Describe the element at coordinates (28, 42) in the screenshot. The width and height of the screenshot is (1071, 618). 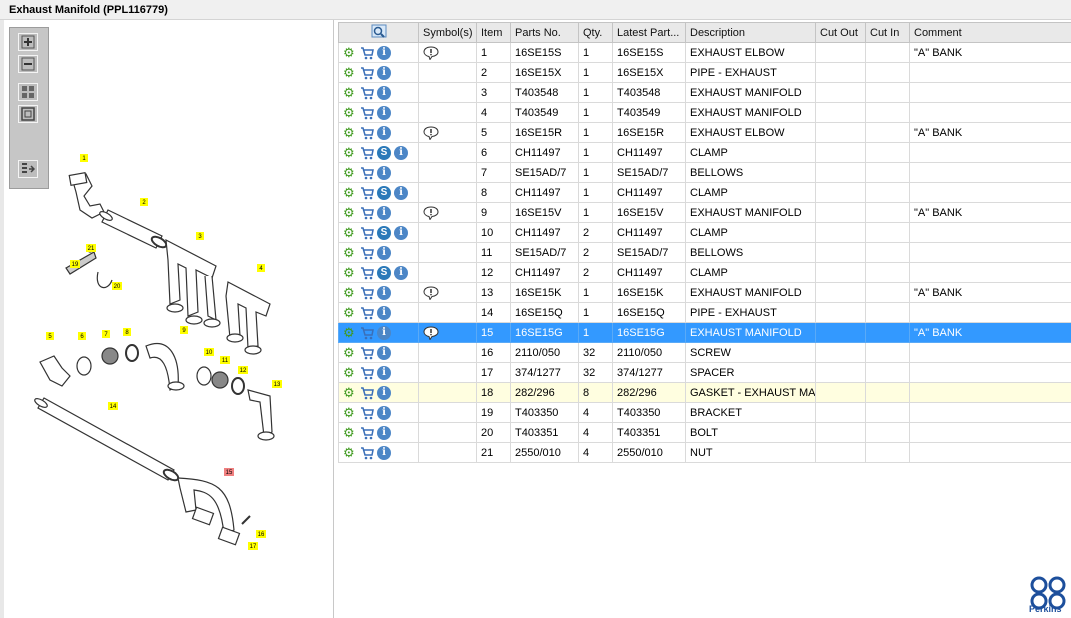
I see `zoom-in-button` at that location.